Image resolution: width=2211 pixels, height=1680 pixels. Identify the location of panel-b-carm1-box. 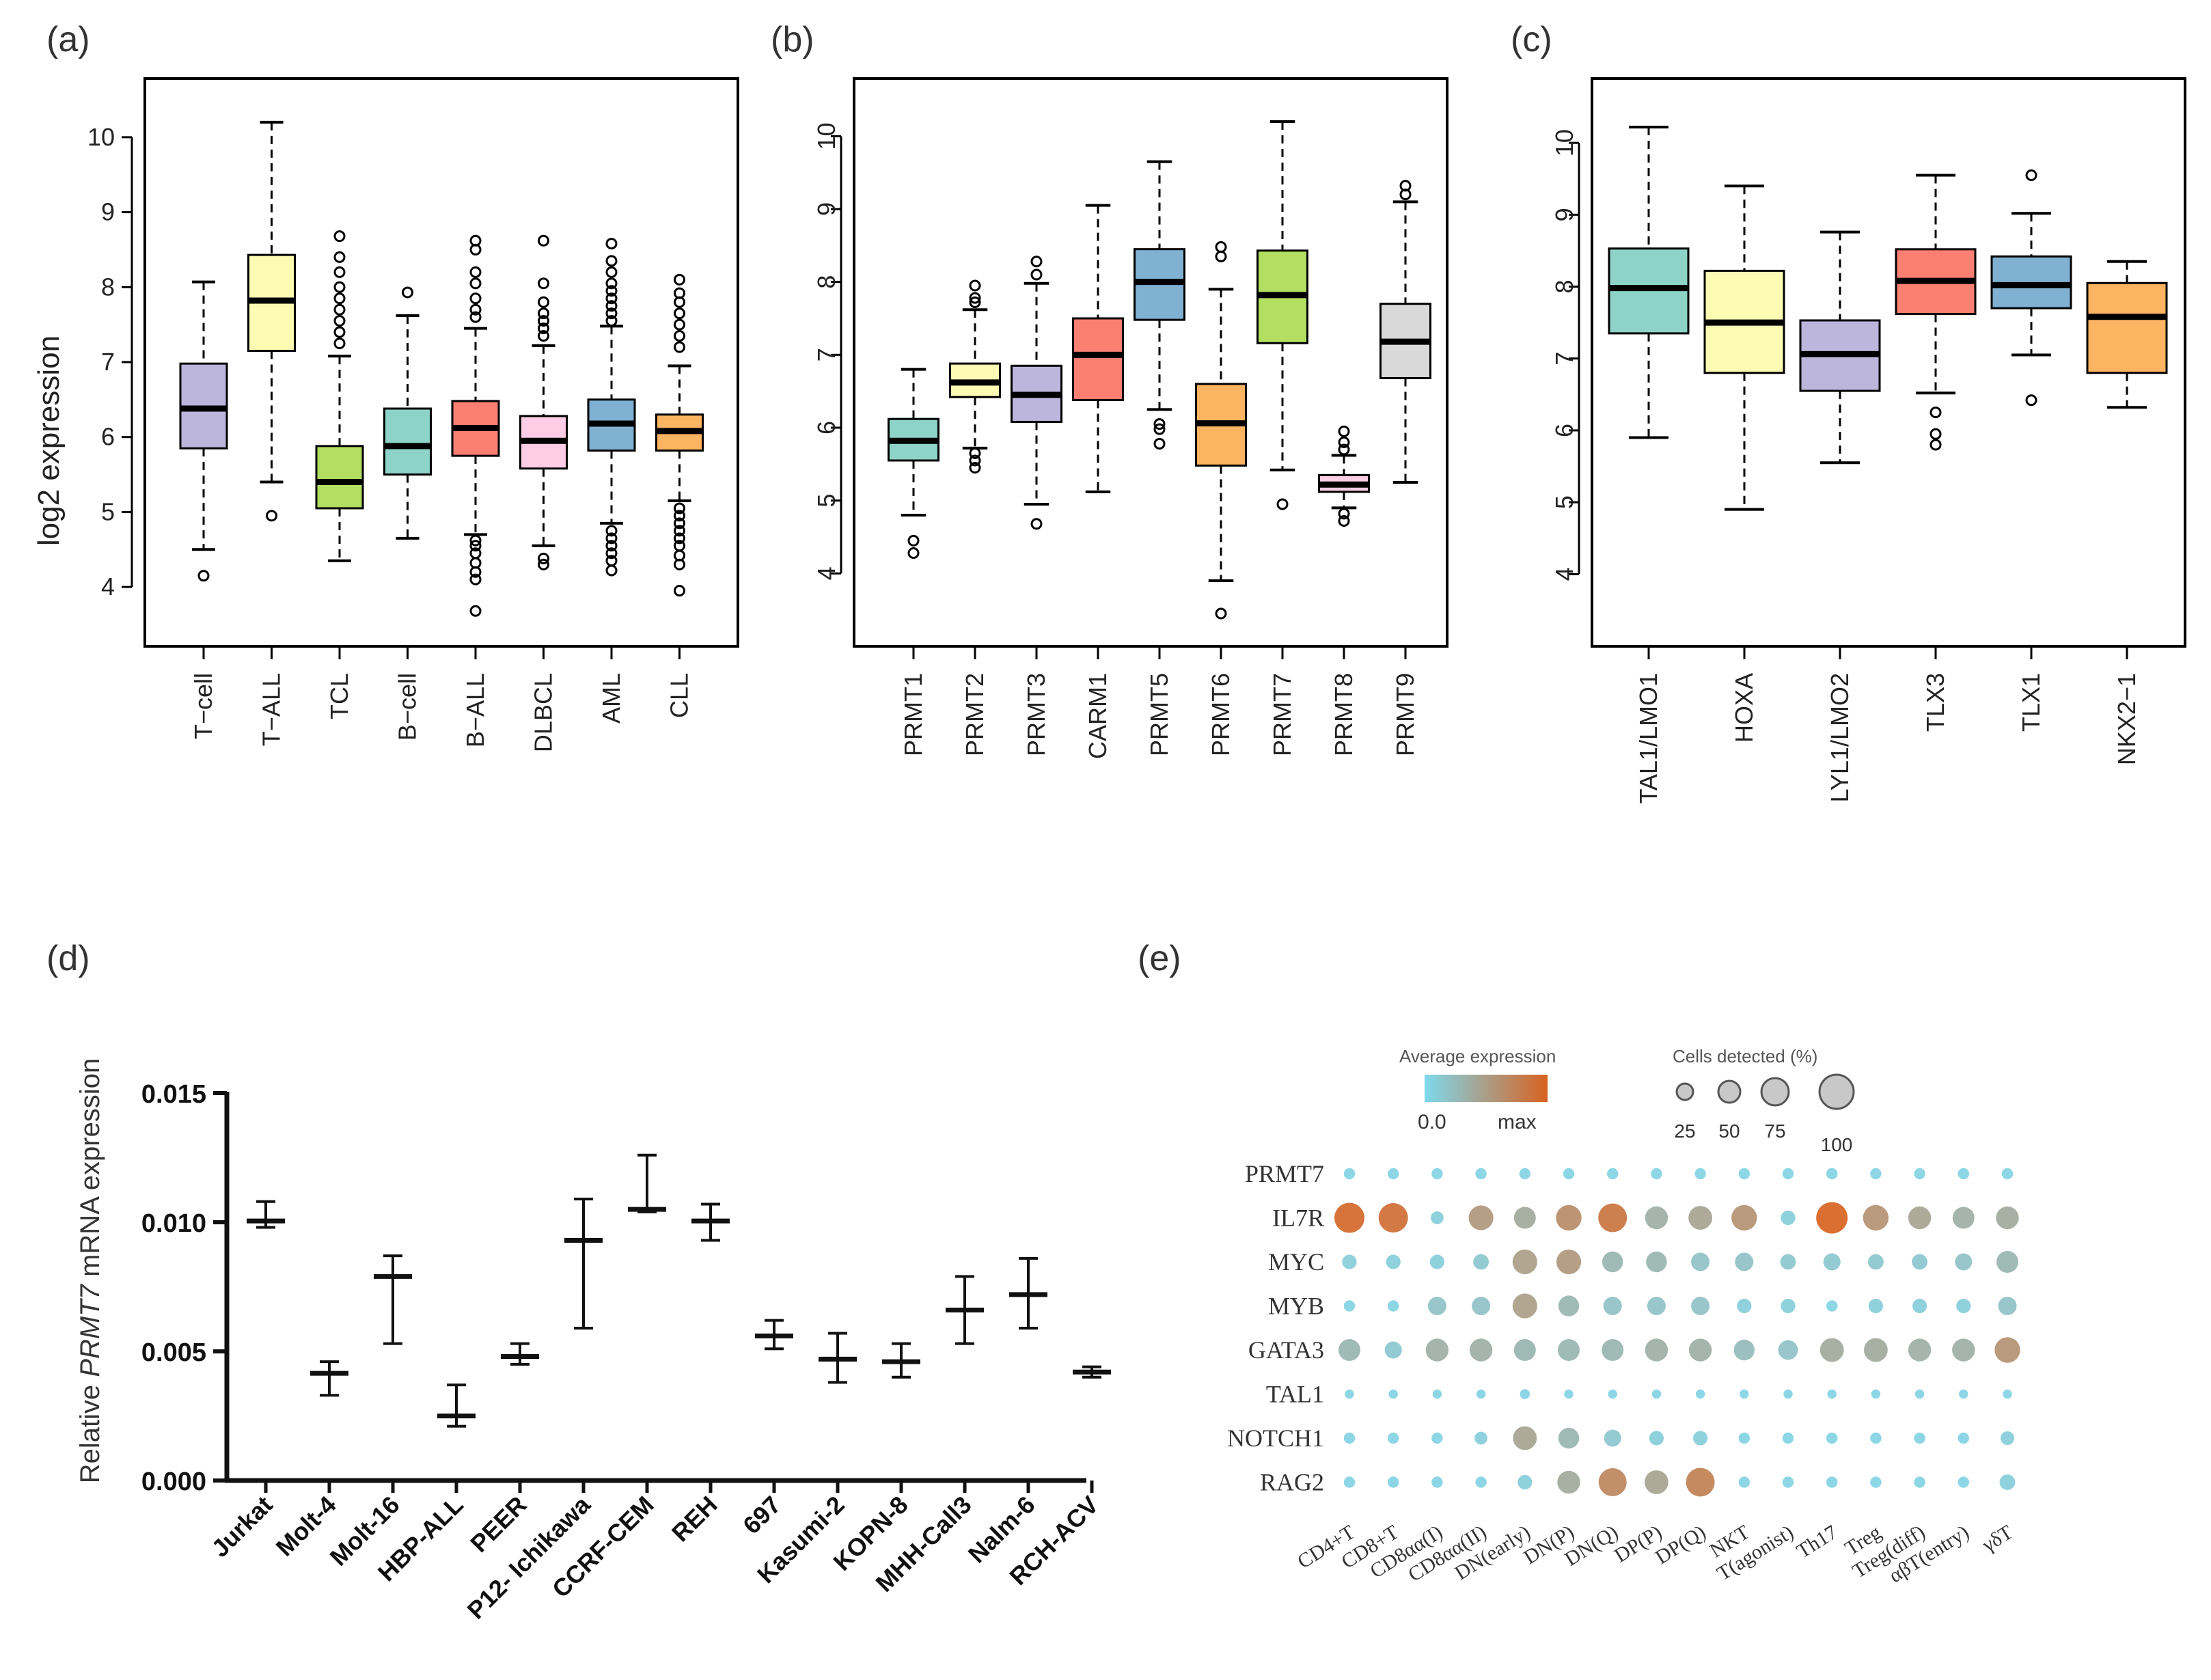
(1098, 348).